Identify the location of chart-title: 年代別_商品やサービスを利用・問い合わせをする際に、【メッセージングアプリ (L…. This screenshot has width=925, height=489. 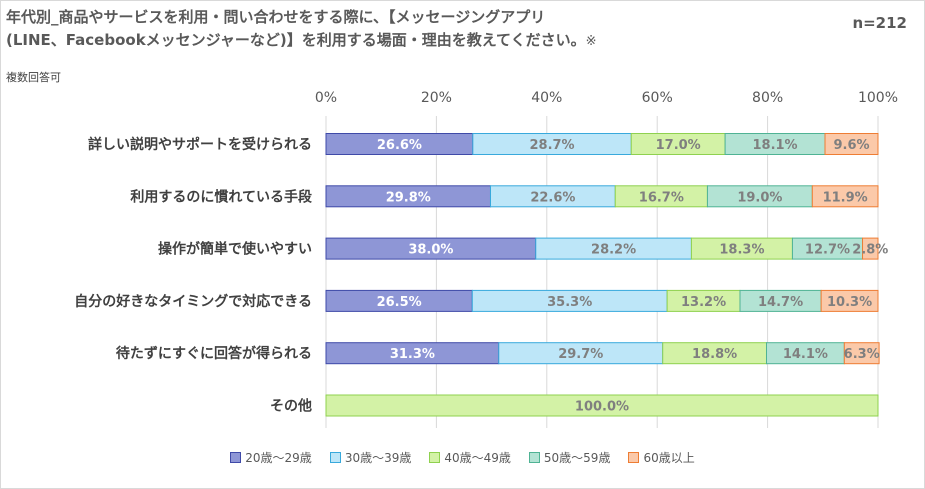
(416, 29).